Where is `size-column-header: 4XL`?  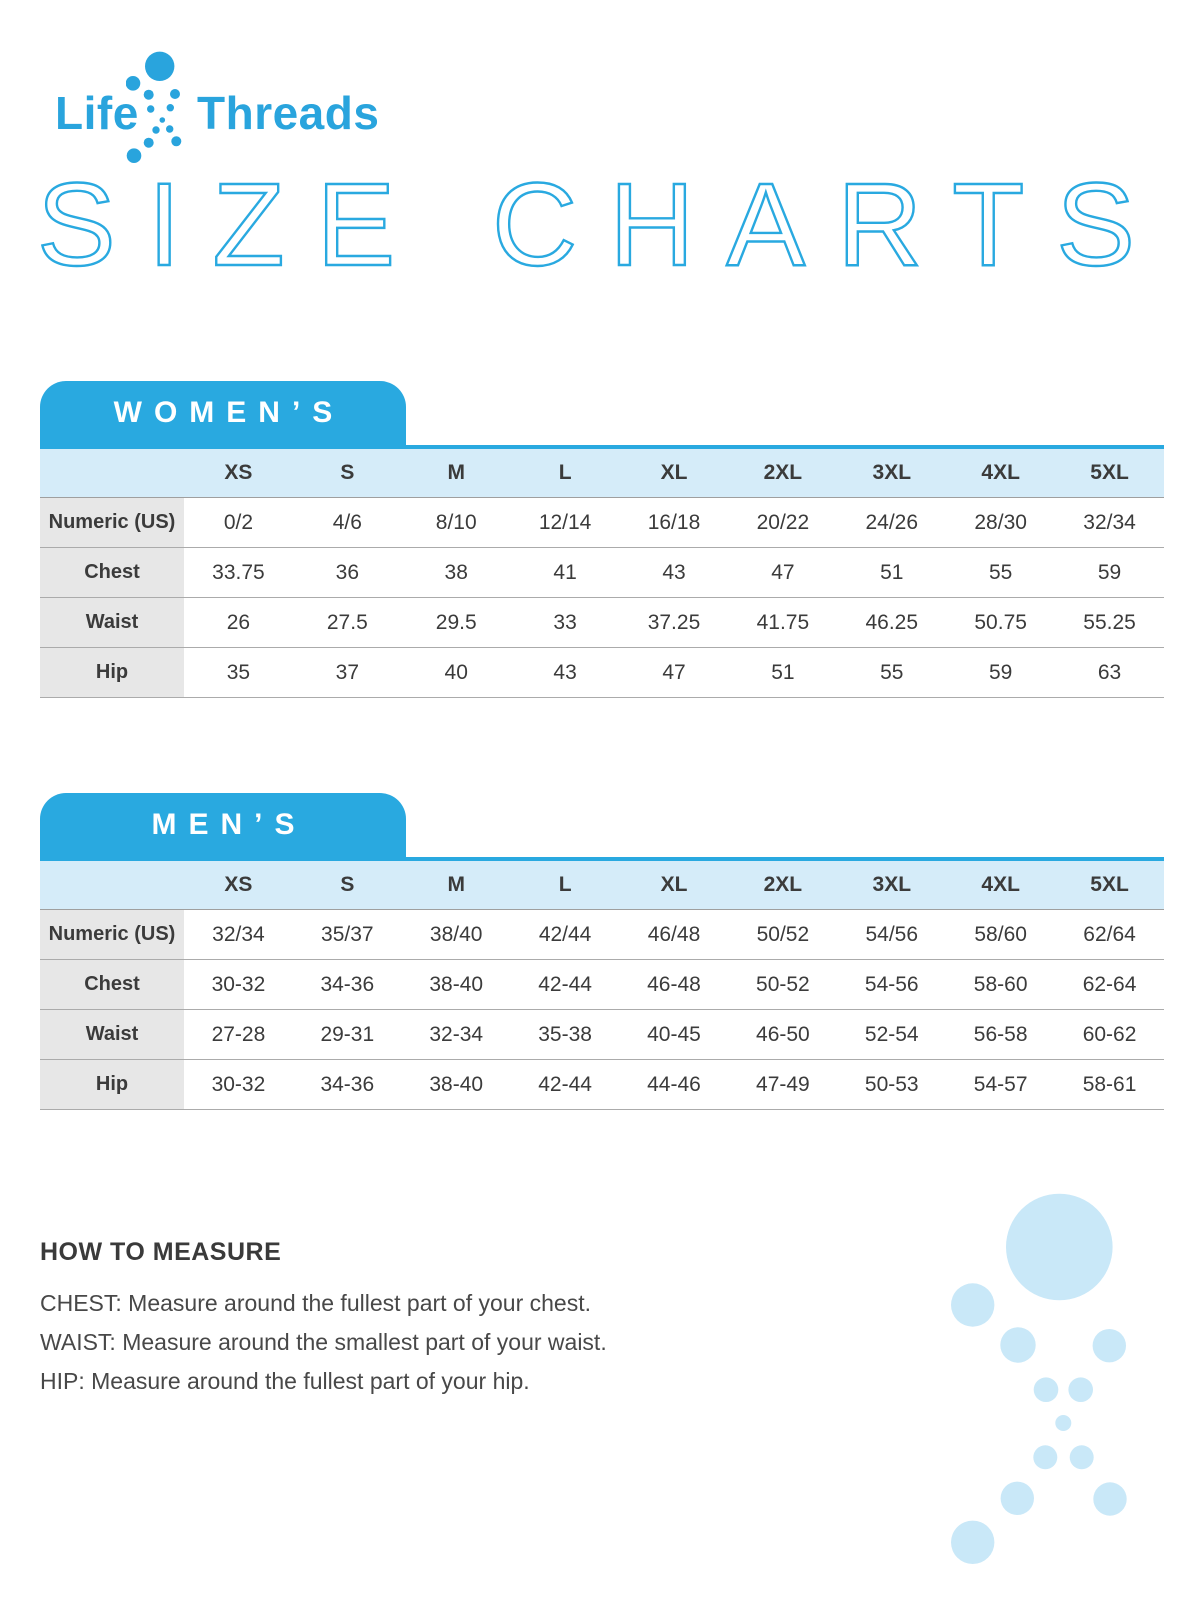 size-column-header: 4XL is located at coordinates (1001, 885).